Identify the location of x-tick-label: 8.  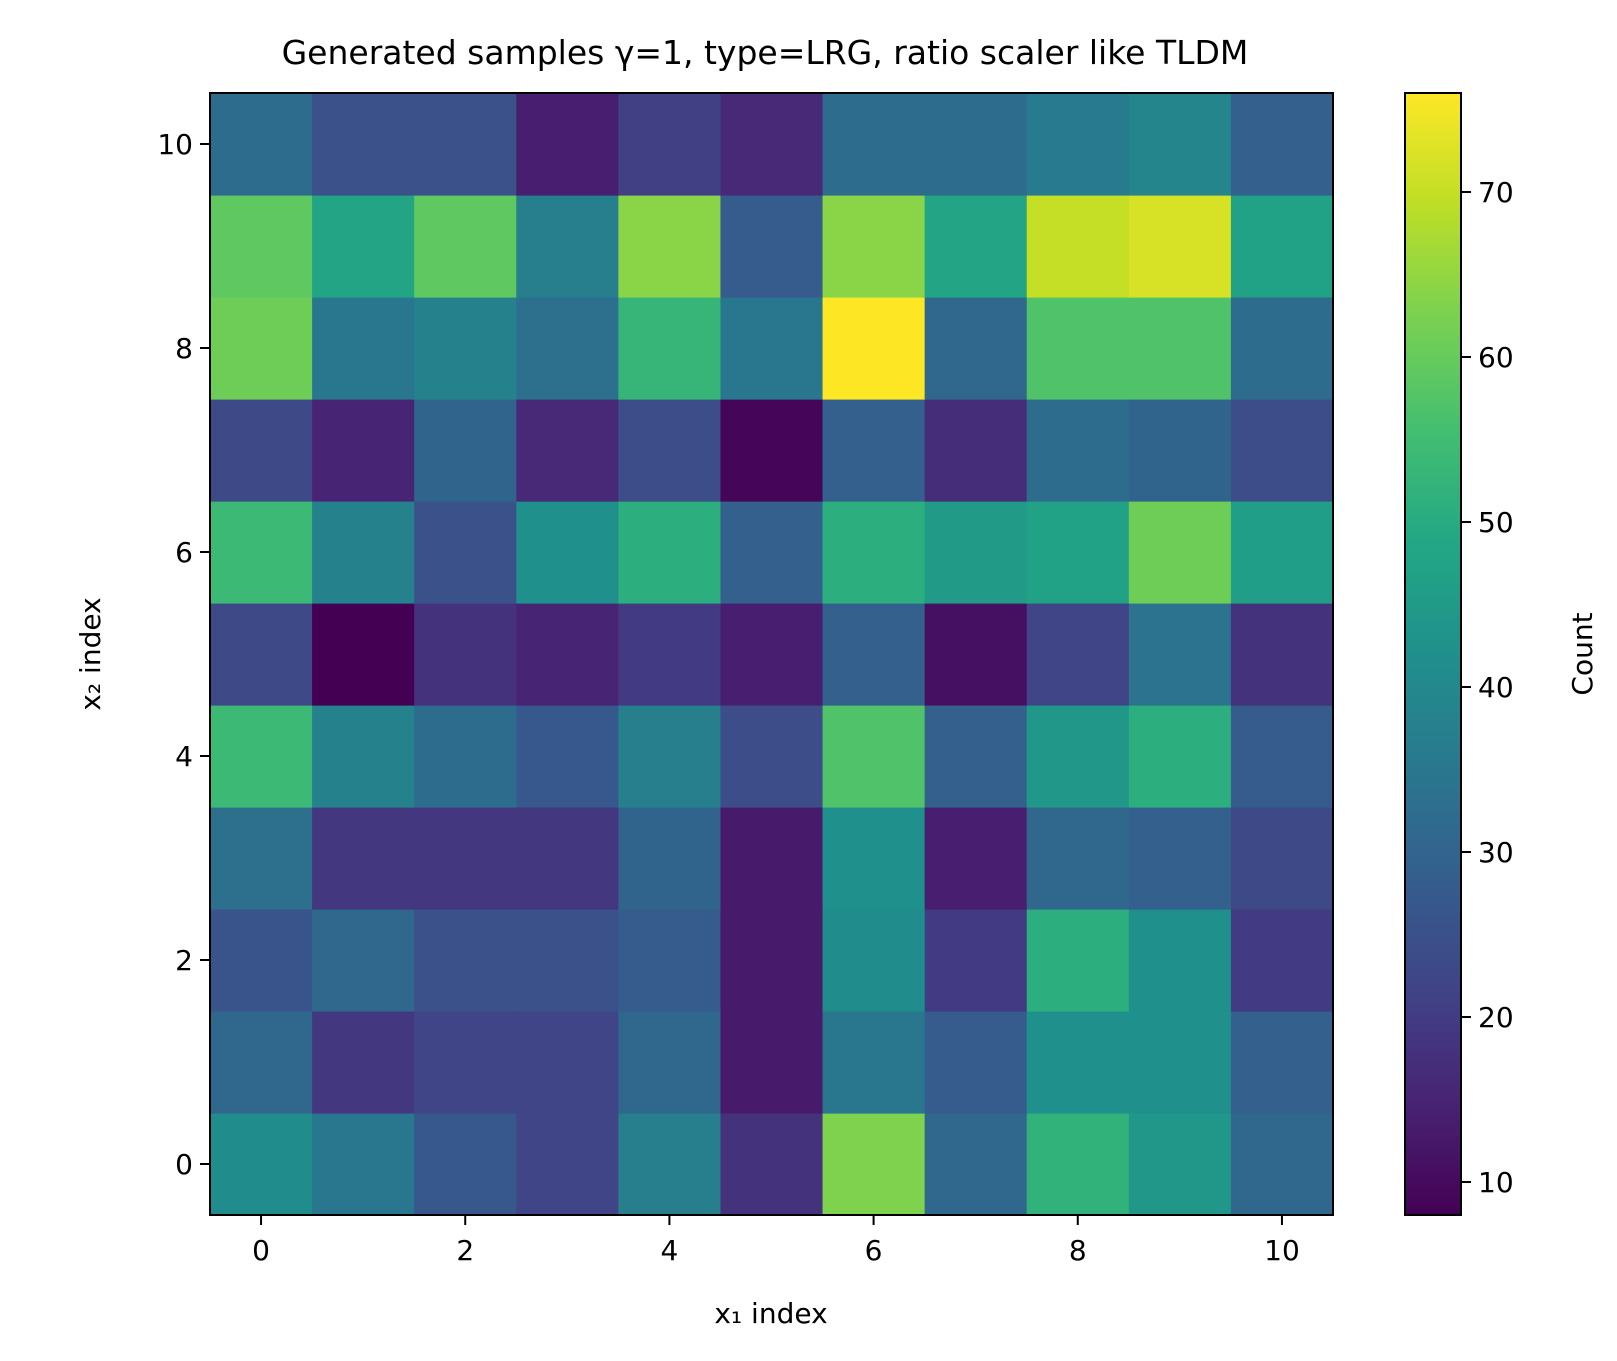
(1078, 1250).